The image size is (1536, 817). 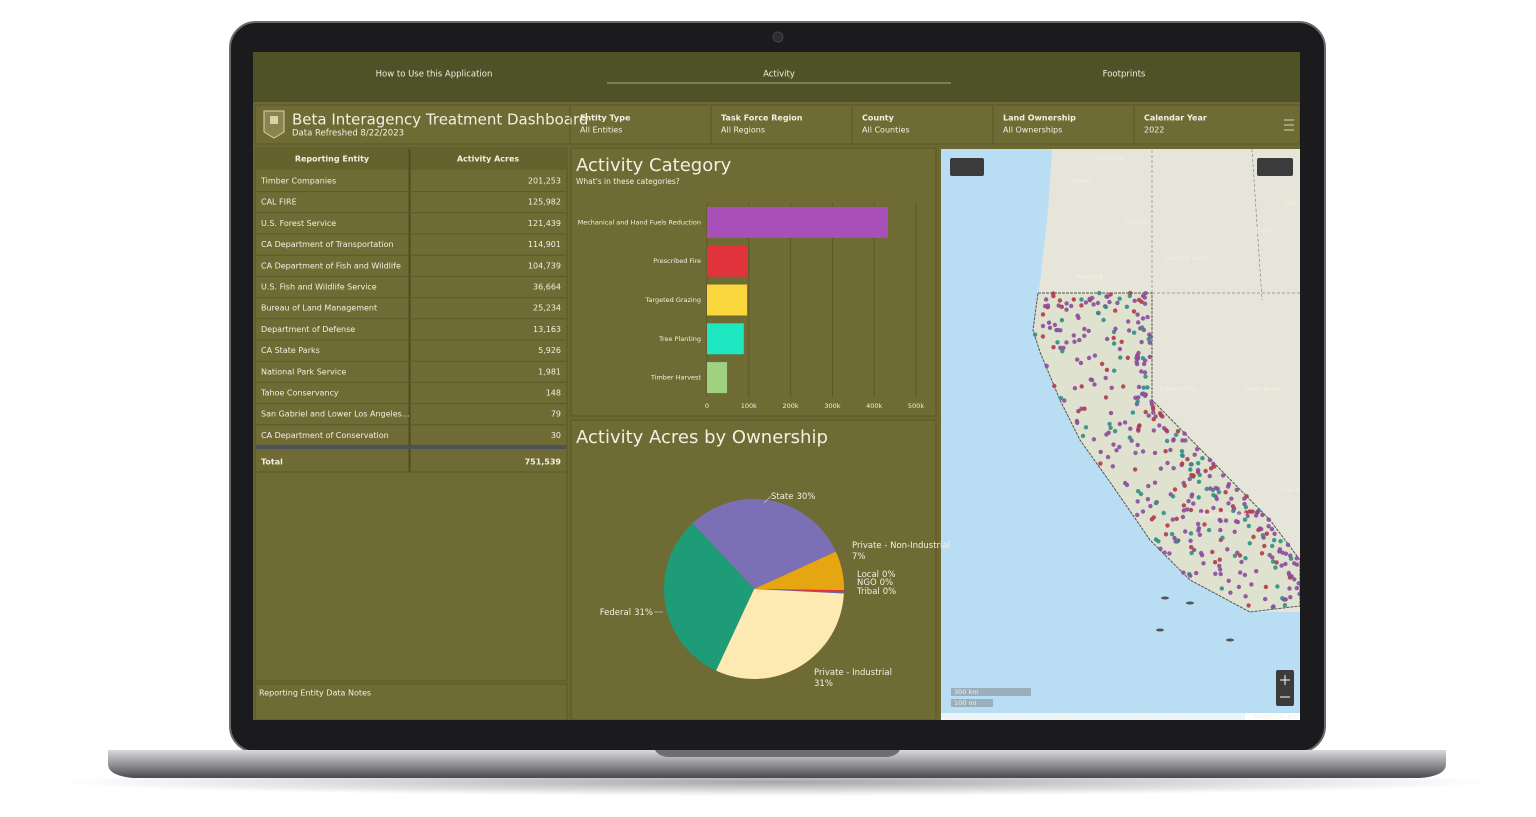 I want to click on total-separator, so click(x=411, y=447).